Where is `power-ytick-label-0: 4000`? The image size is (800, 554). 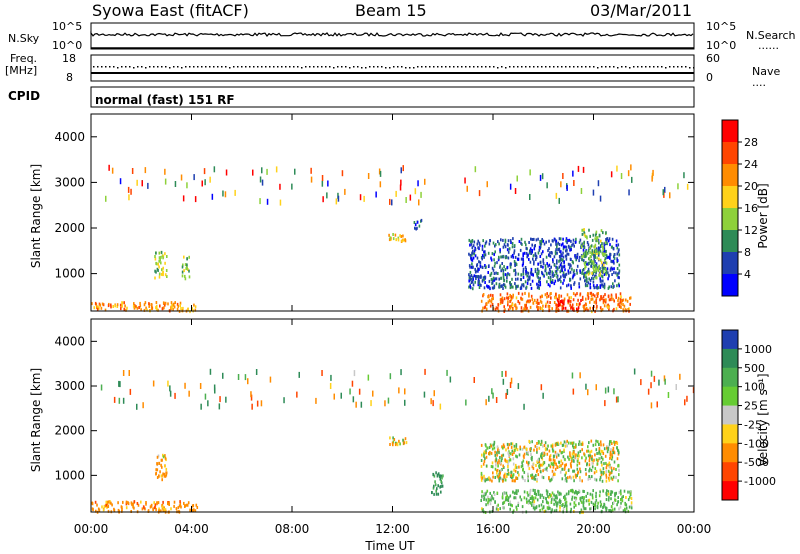 power-ytick-label-0: 4000 is located at coordinates (69, 137).